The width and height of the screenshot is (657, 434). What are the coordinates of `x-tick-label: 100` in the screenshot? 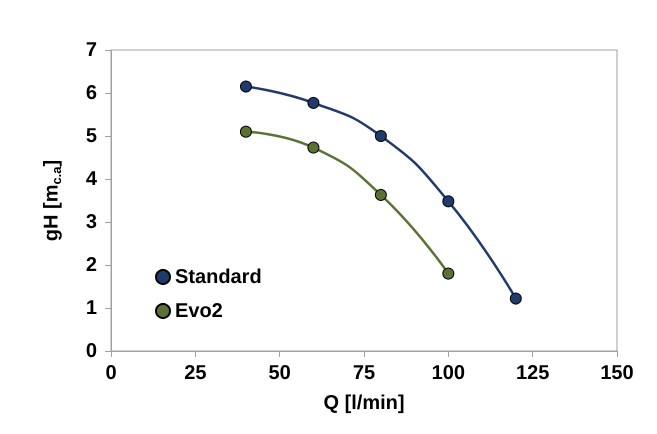 It's located at (449, 373).